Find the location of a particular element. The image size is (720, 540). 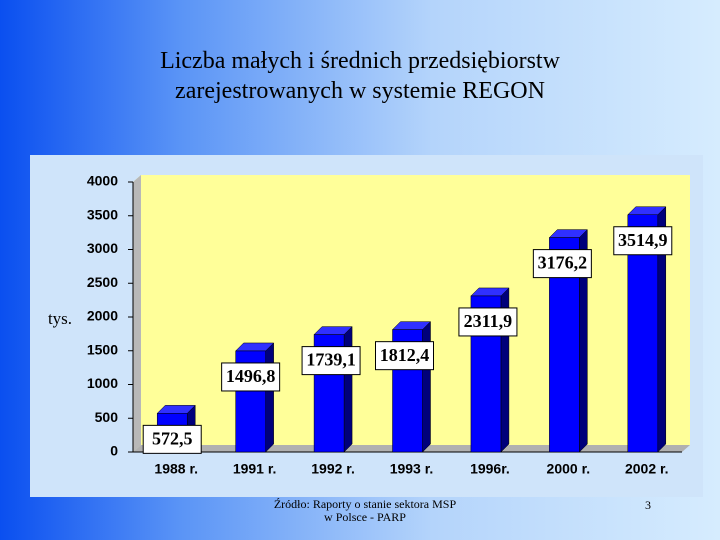

value-label: 1739,1 is located at coordinates (331, 360).